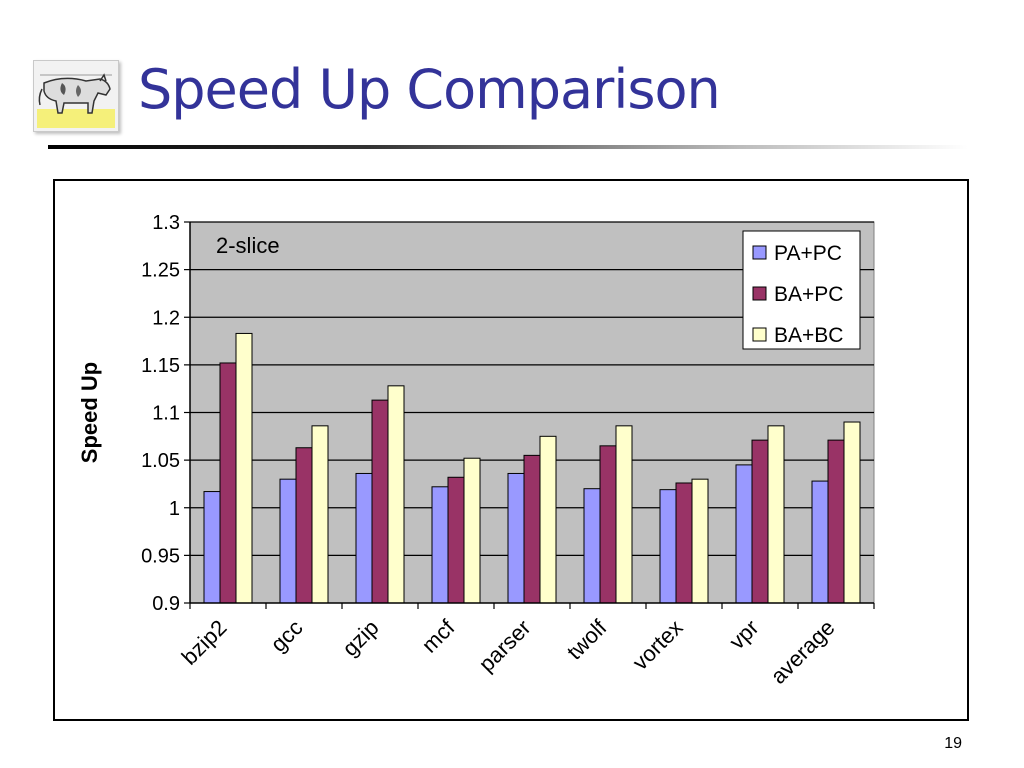 The height and width of the screenshot is (768, 1024). Describe the element at coordinates (744, 534) in the screenshot. I see `bar-pa-pc-vpr` at that location.